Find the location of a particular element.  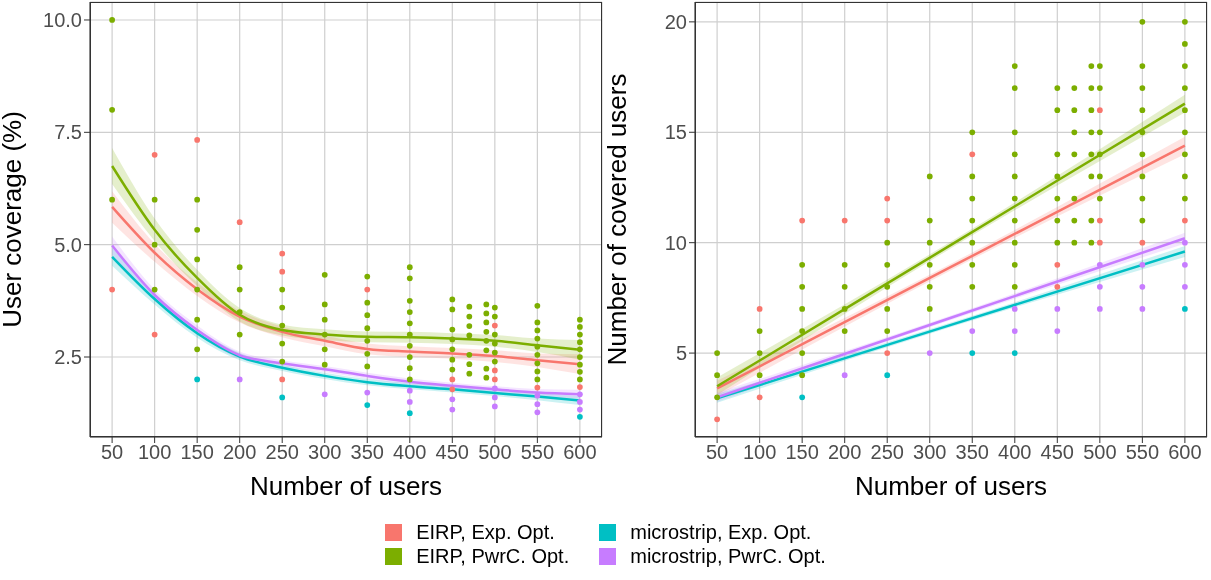

x-tick-label: 250 is located at coordinates (282, 452).